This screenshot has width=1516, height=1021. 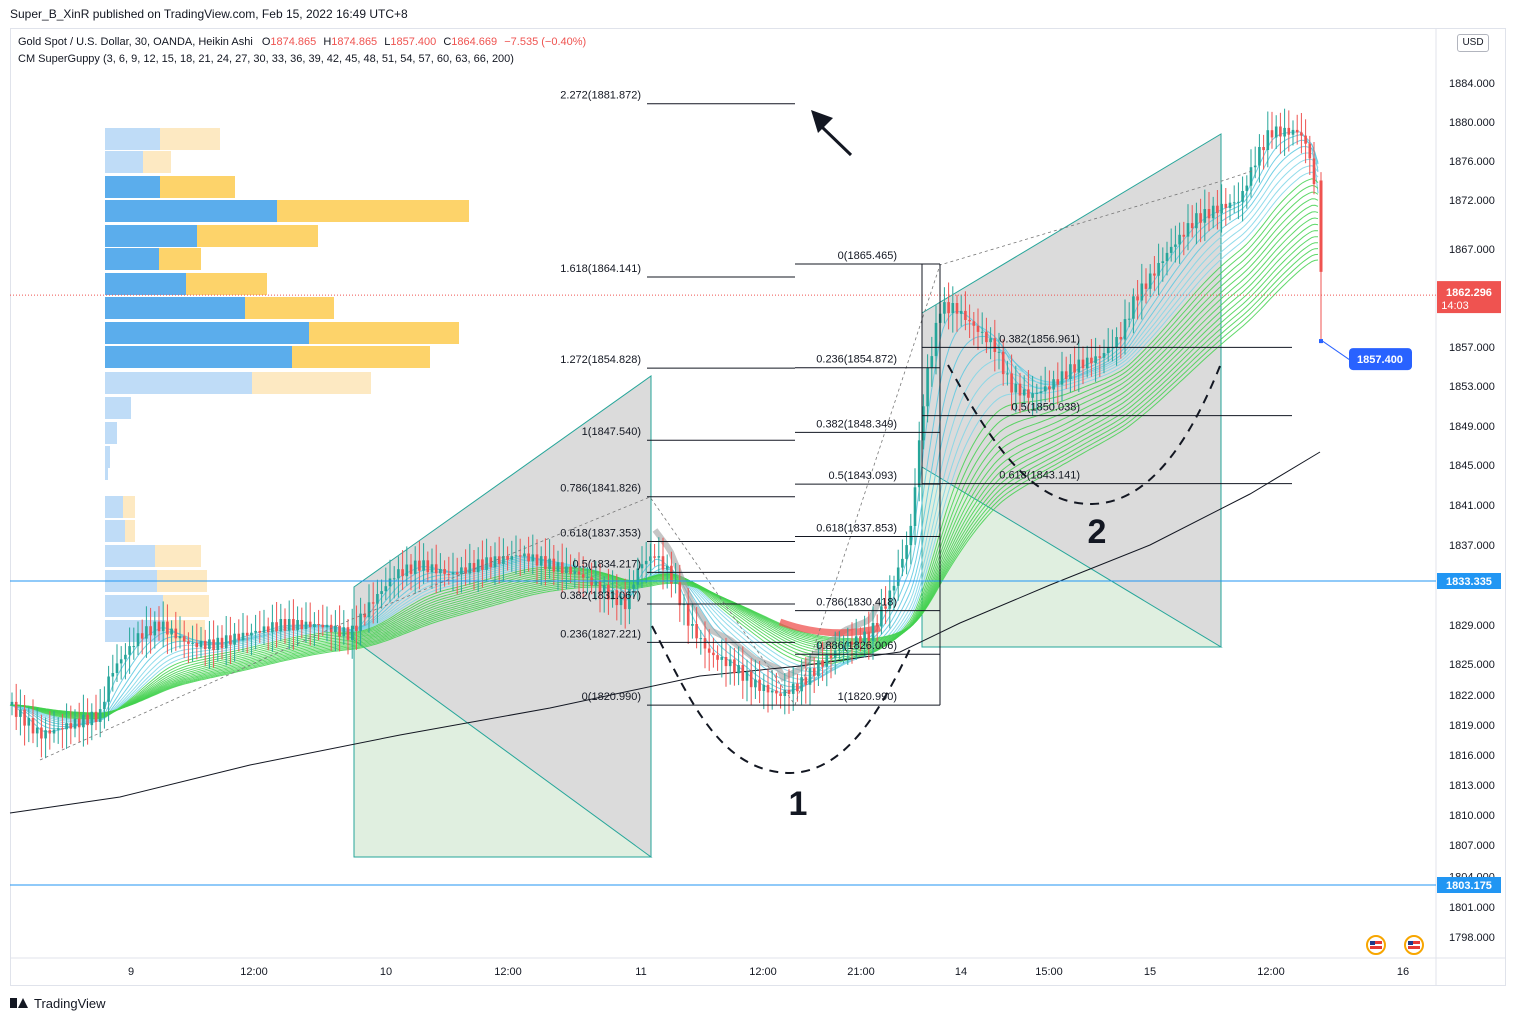 What do you see at coordinates (856, 646) in the screenshot?
I see `fib-retracement-label: 0.886(1826.006)` at bounding box center [856, 646].